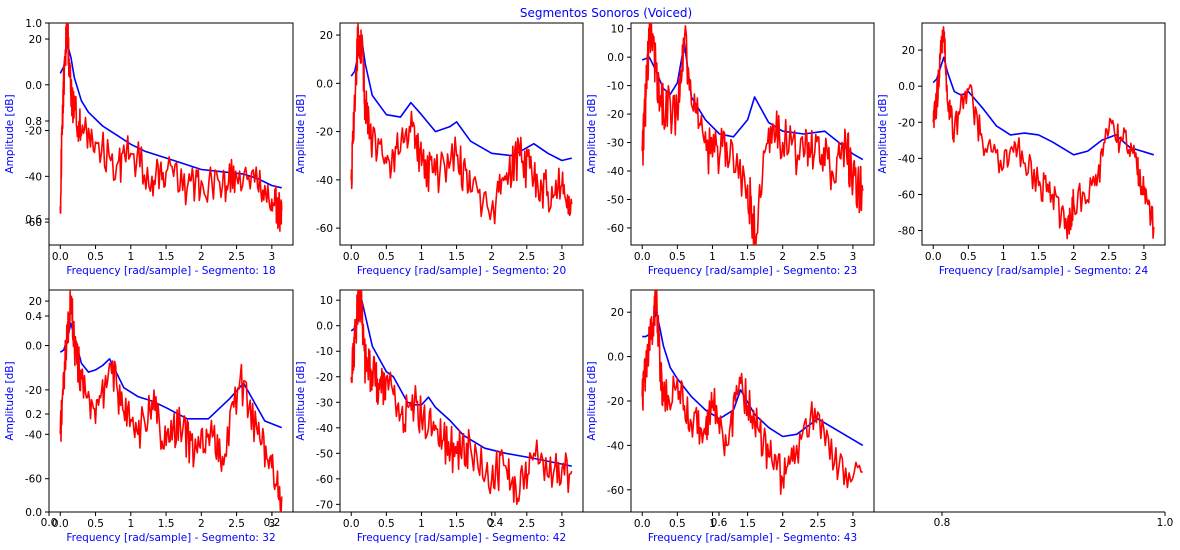 The width and height of the screenshot is (1180, 550). Describe the element at coordinates (33, 317) in the screenshot. I see `background-y-tick-label: 0.4` at that location.